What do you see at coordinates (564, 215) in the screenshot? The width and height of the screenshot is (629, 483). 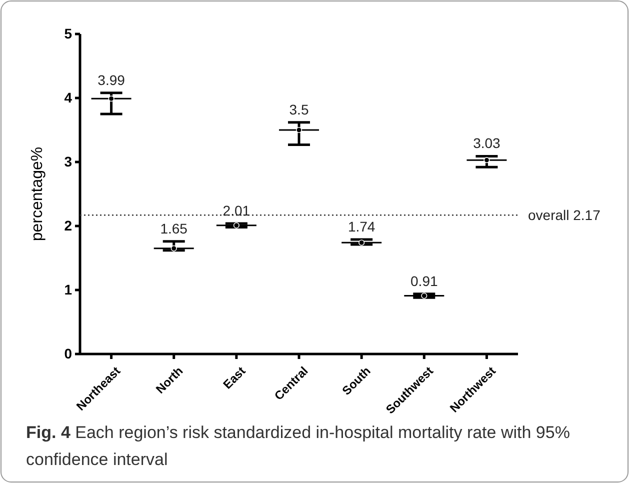 I see `ref-line-label: overall 2.17` at bounding box center [564, 215].